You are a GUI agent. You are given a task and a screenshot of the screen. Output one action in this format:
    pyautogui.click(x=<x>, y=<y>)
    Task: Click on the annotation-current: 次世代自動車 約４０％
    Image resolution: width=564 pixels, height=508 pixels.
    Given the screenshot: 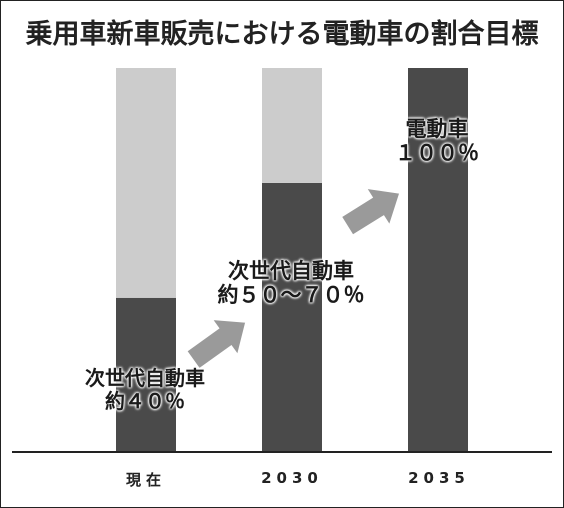 What is the action you would take?
    pyautogui.click(x=145, y=390)
    